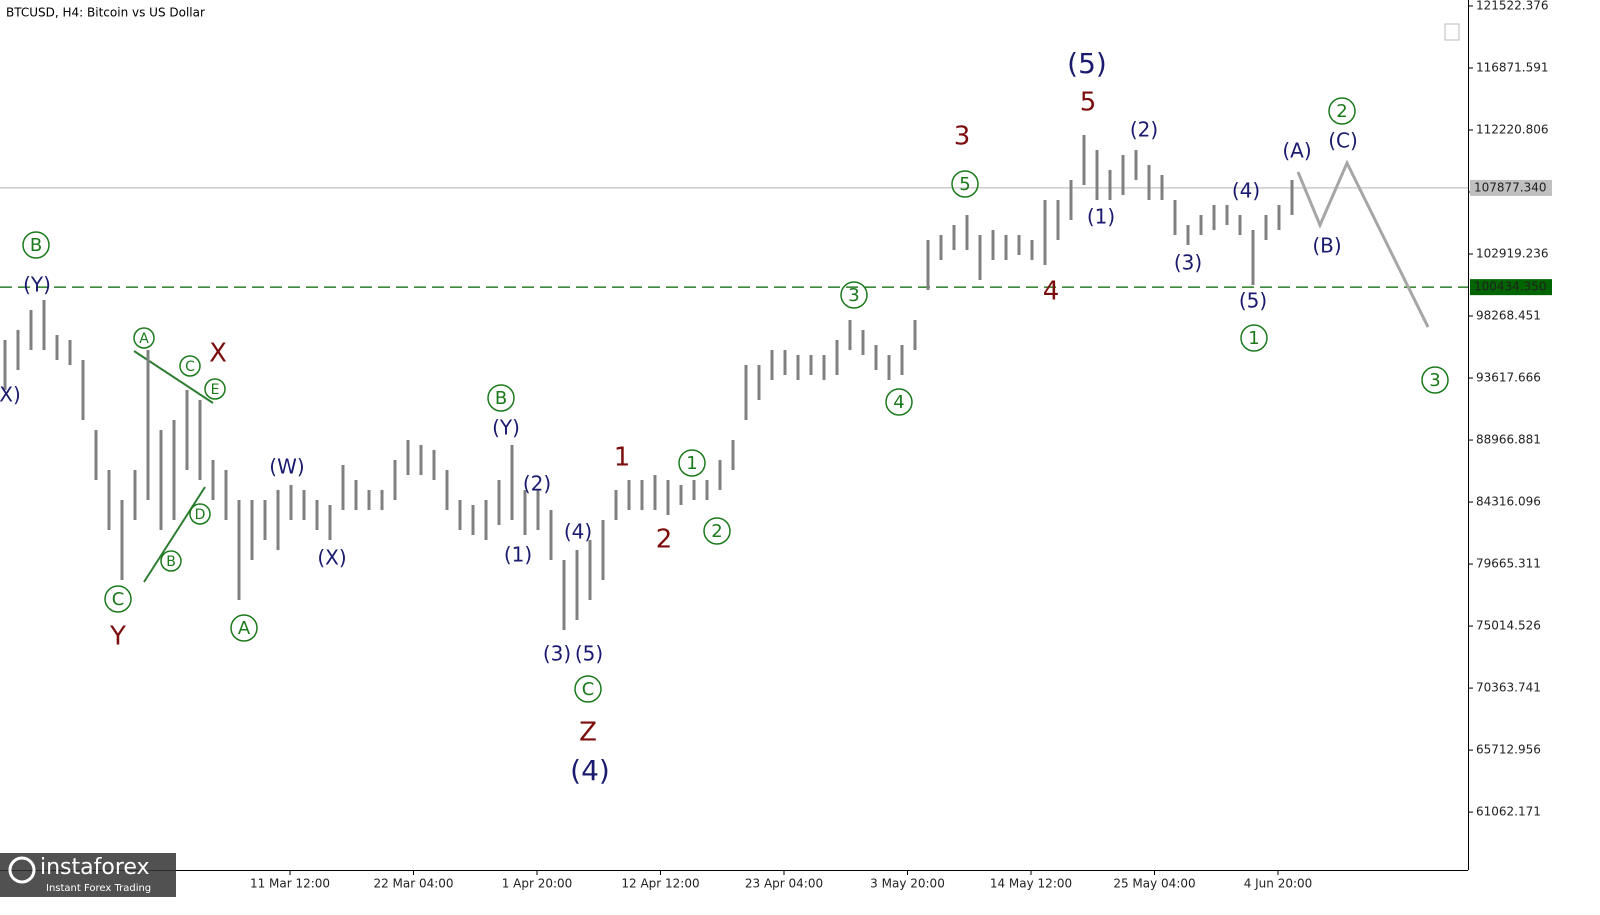  What do you see at coordinates (331, 558) in the screenshot?
I see `wave-label: (X)` at bounding box center [331, 558].